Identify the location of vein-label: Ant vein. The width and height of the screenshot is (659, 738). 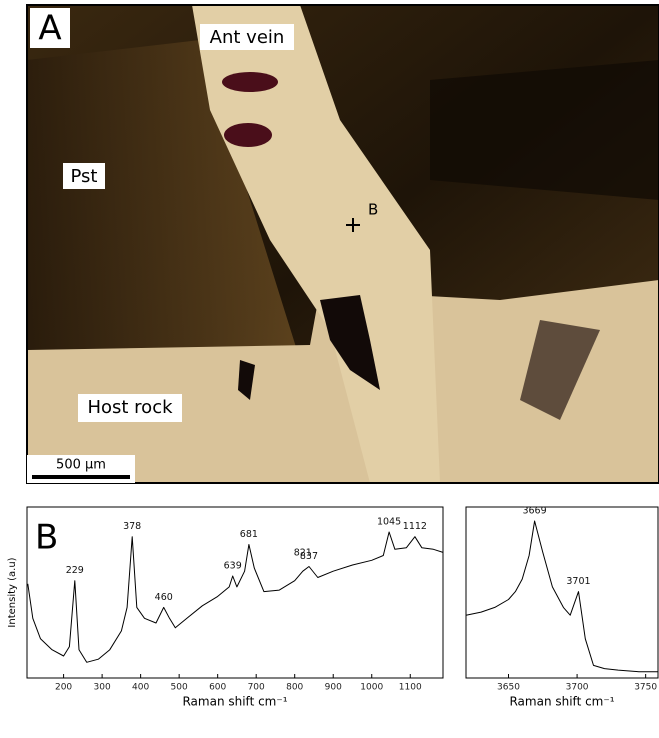
(247, 37).